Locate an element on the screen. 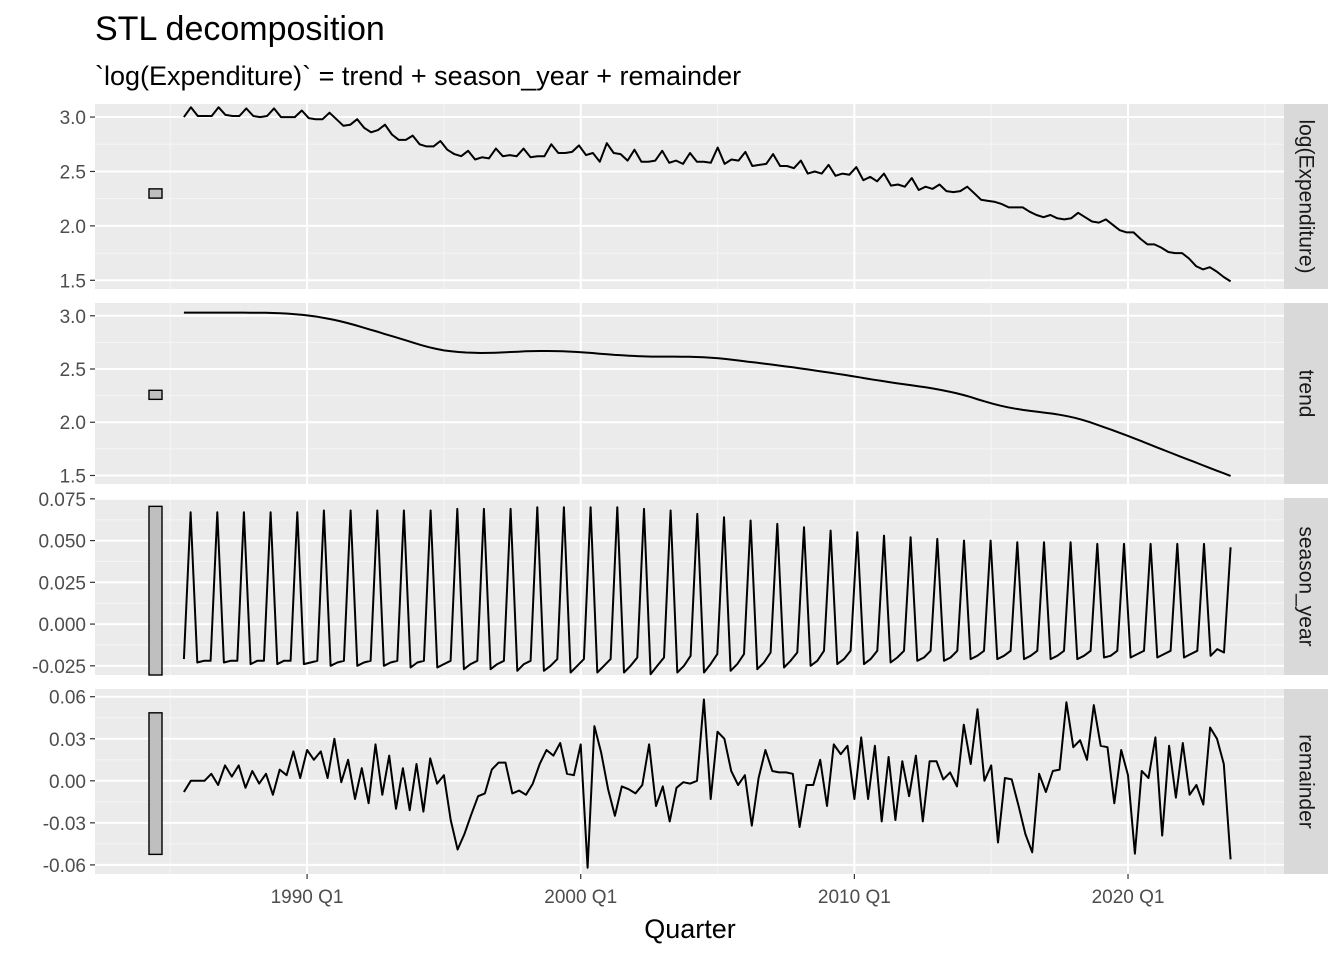 This screenshot has width=1344, height=960. x-tick-label: 1990 Q1 is located at coordinates (307, 897).